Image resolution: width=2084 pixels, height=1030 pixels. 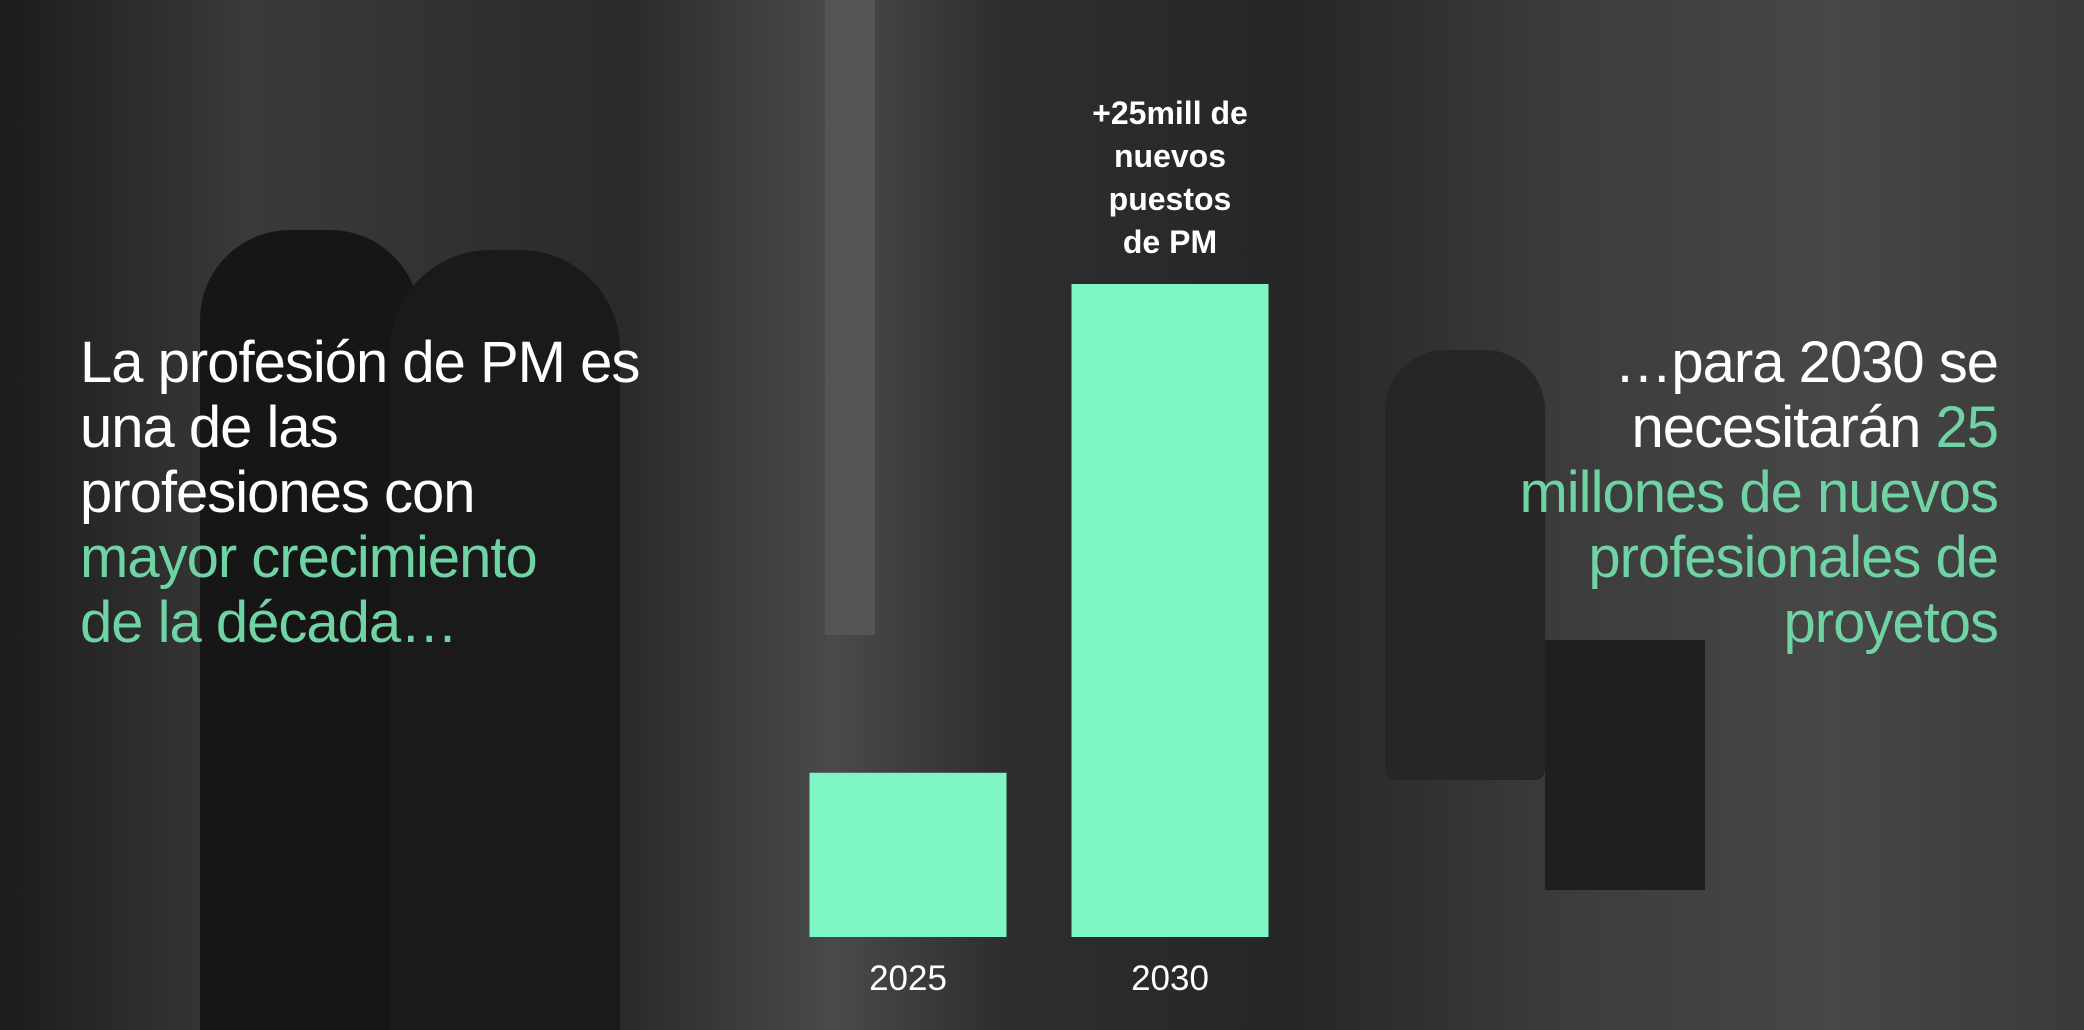 I want to click on highlight-line: millones de nuevos, so click(x=1759, y=492).